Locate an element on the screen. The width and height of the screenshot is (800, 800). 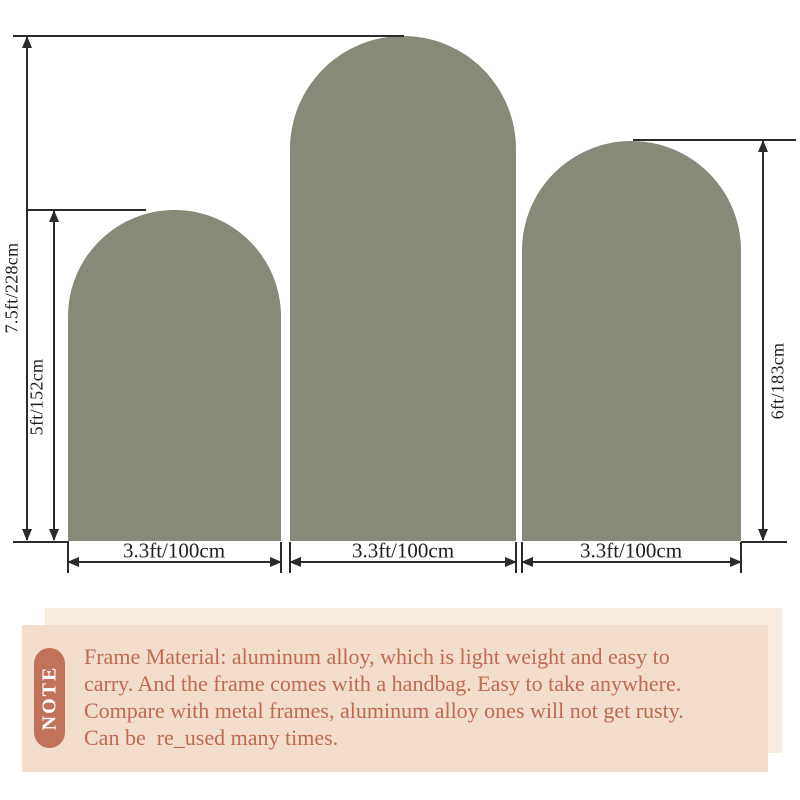
height-label-total: 7.5ft/228cm is located at coordinates (11, 288).